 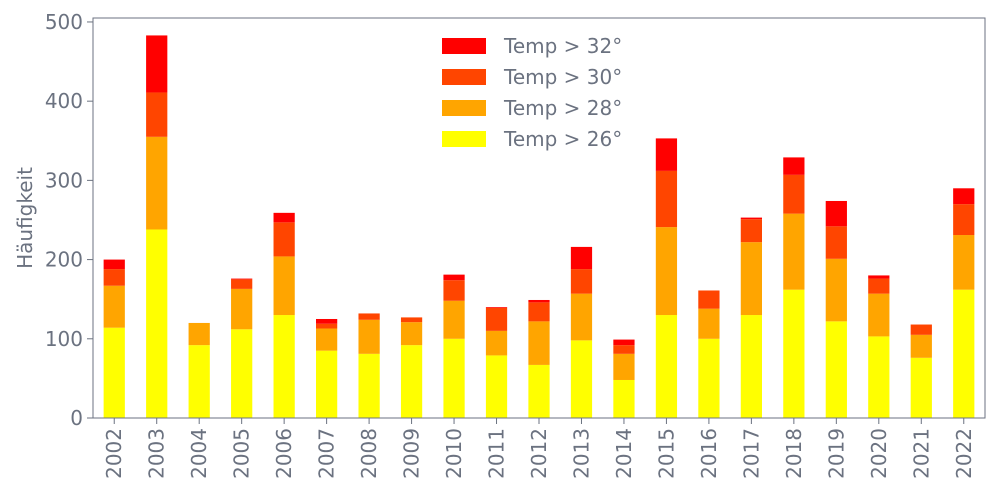 What do you see at coordinates (199, 453) in the screenshot?
I see `x-tick-label: 2004` at bounding box center [199, 453].